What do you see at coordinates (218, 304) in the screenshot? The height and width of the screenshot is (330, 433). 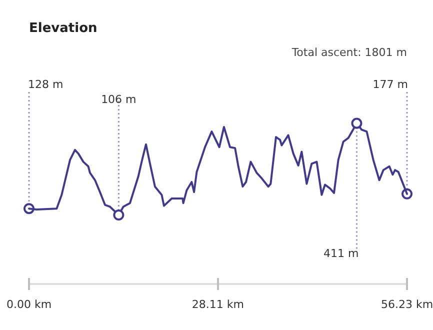 I see `x-tick-label: 28.11 km` at bounding box center [218, 304].